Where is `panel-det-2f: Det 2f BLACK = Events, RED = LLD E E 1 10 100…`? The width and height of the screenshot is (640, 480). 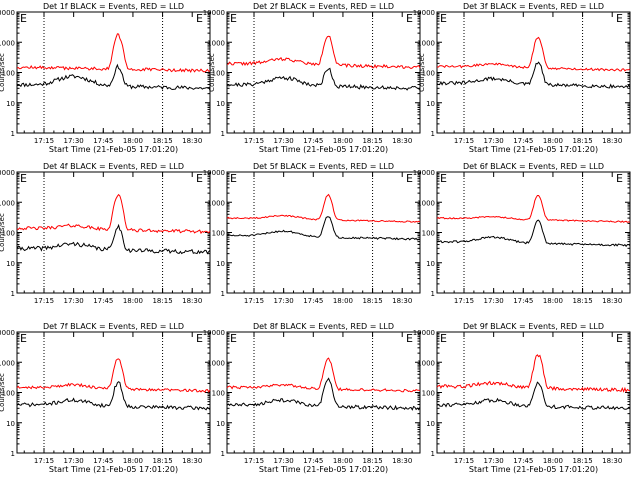 panel-det-2f: Det 2f BLACK = Events, RED = LLD E E 1 10 100… is located at coordinates (312, 78).